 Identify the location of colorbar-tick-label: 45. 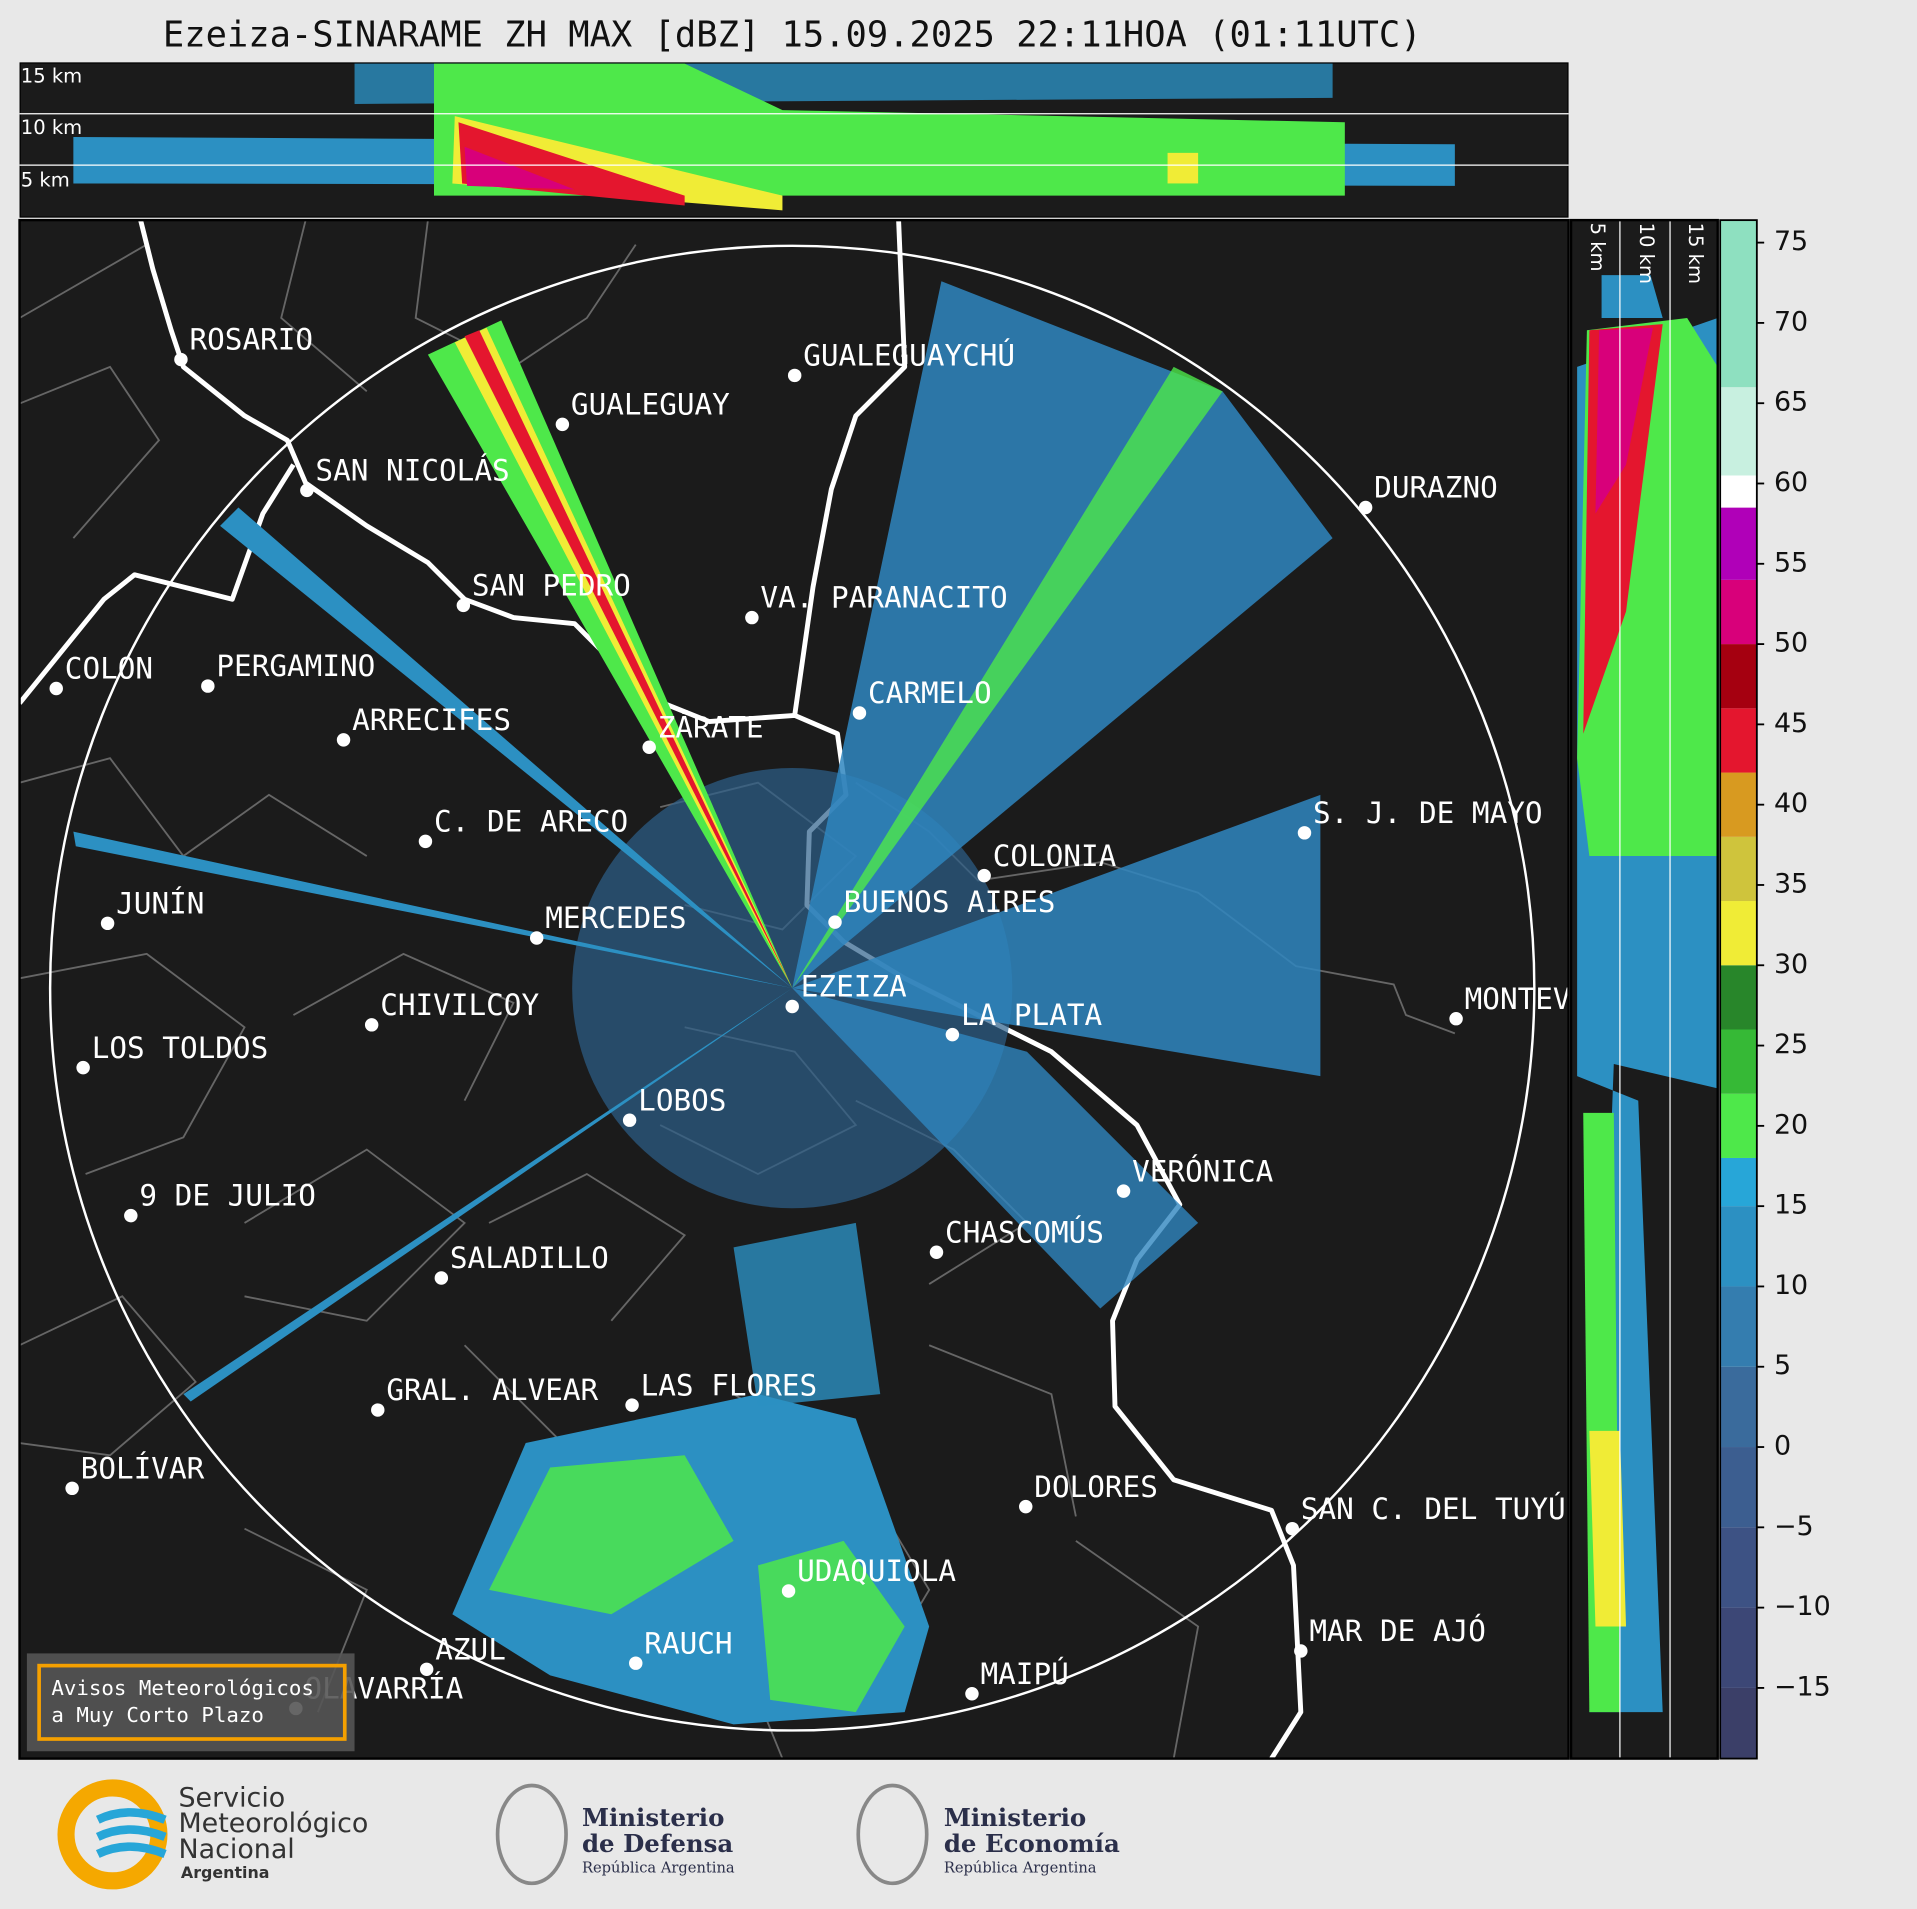
(1791, 723).